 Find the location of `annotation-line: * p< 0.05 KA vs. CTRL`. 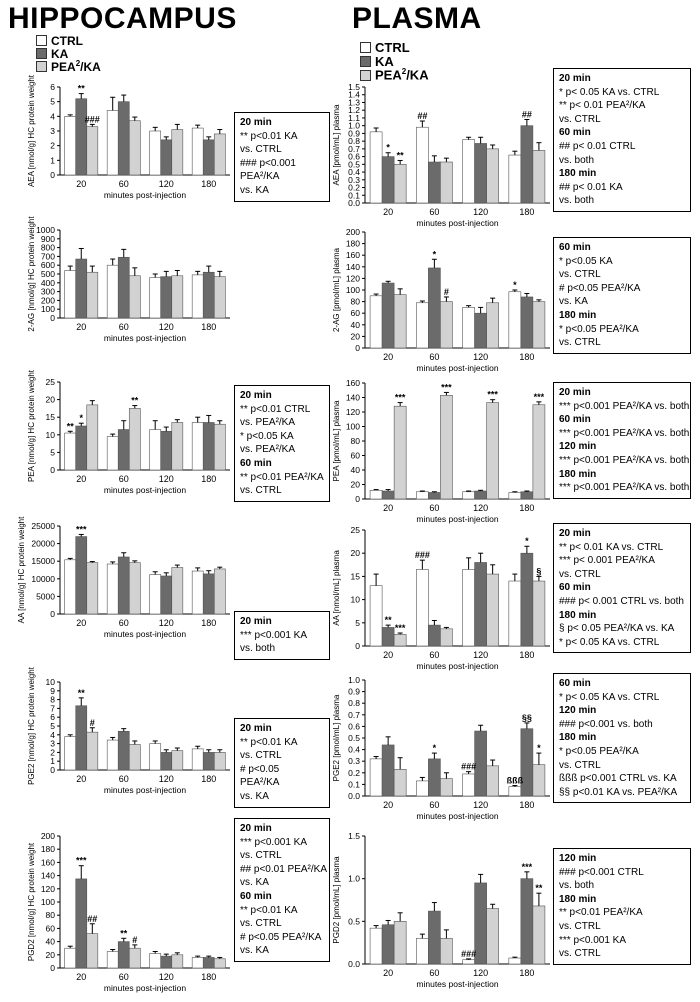

annotation-line: * p< 0.05 KA vs. CTRL is located at coordinates (609, 642).